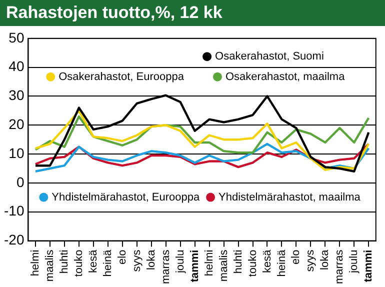 Image resolution: width=385 pixels, height=287 pixels. I want to click on legend-label: Osakerahastot, maailma, so click(285, 76).